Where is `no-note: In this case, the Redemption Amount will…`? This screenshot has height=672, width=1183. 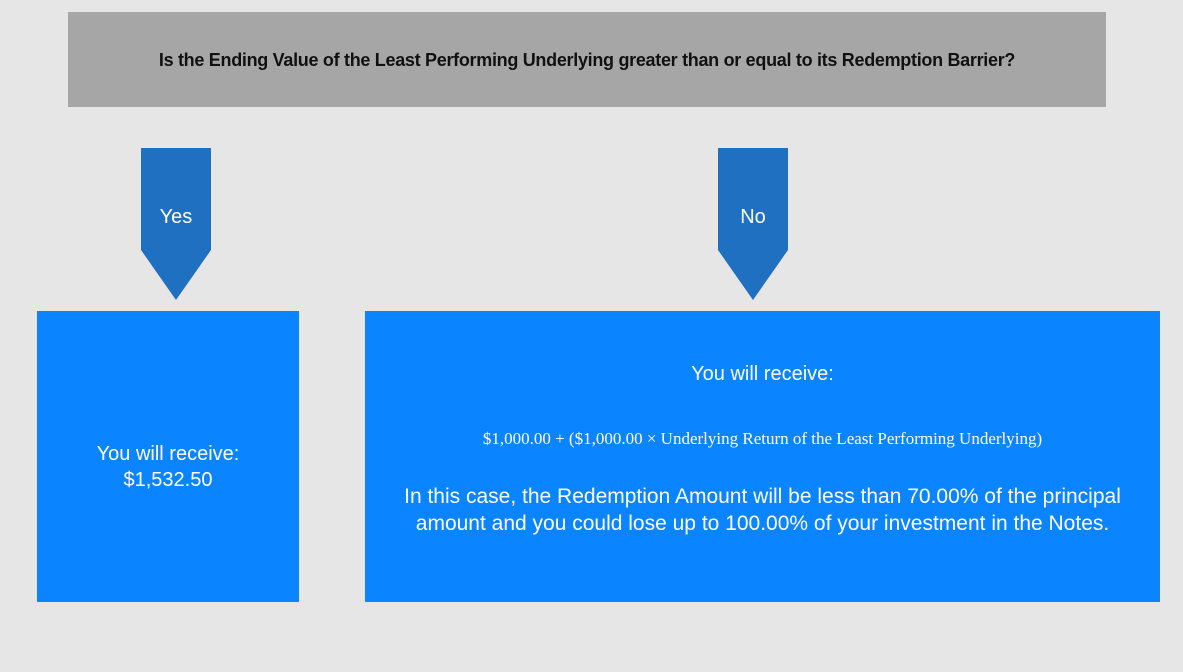
no-note: In this case, the Redemption Amount will… is located at coordinates (762, 510).